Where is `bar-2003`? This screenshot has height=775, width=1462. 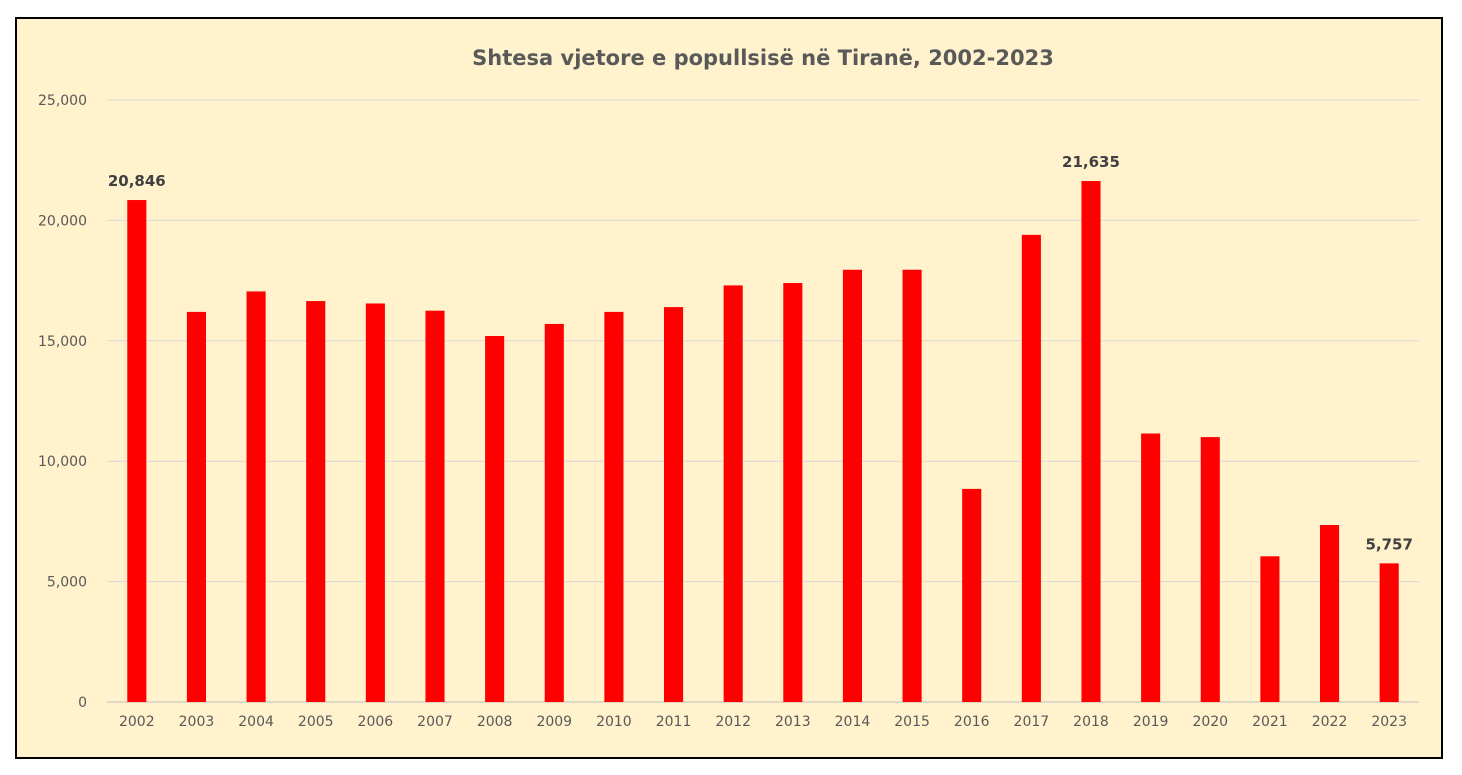
bar-2003 is located at coordinates (196, 506).